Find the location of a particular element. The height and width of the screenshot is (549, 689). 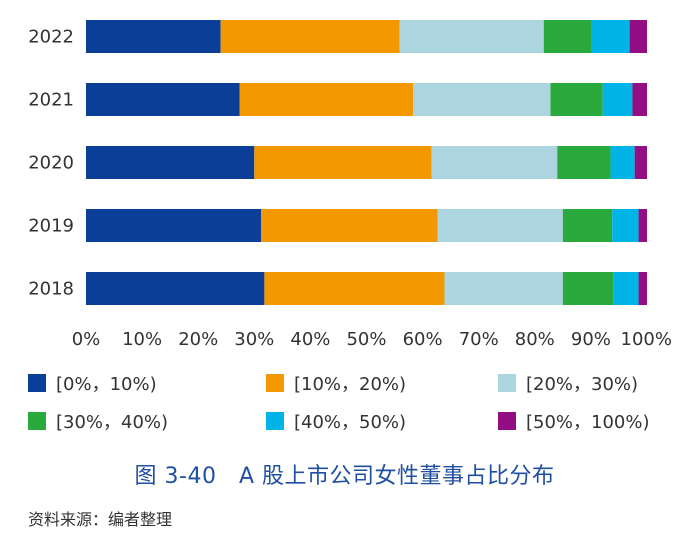

legend-label-40-50: [40%，50%) is located at coordinates (350, 422).